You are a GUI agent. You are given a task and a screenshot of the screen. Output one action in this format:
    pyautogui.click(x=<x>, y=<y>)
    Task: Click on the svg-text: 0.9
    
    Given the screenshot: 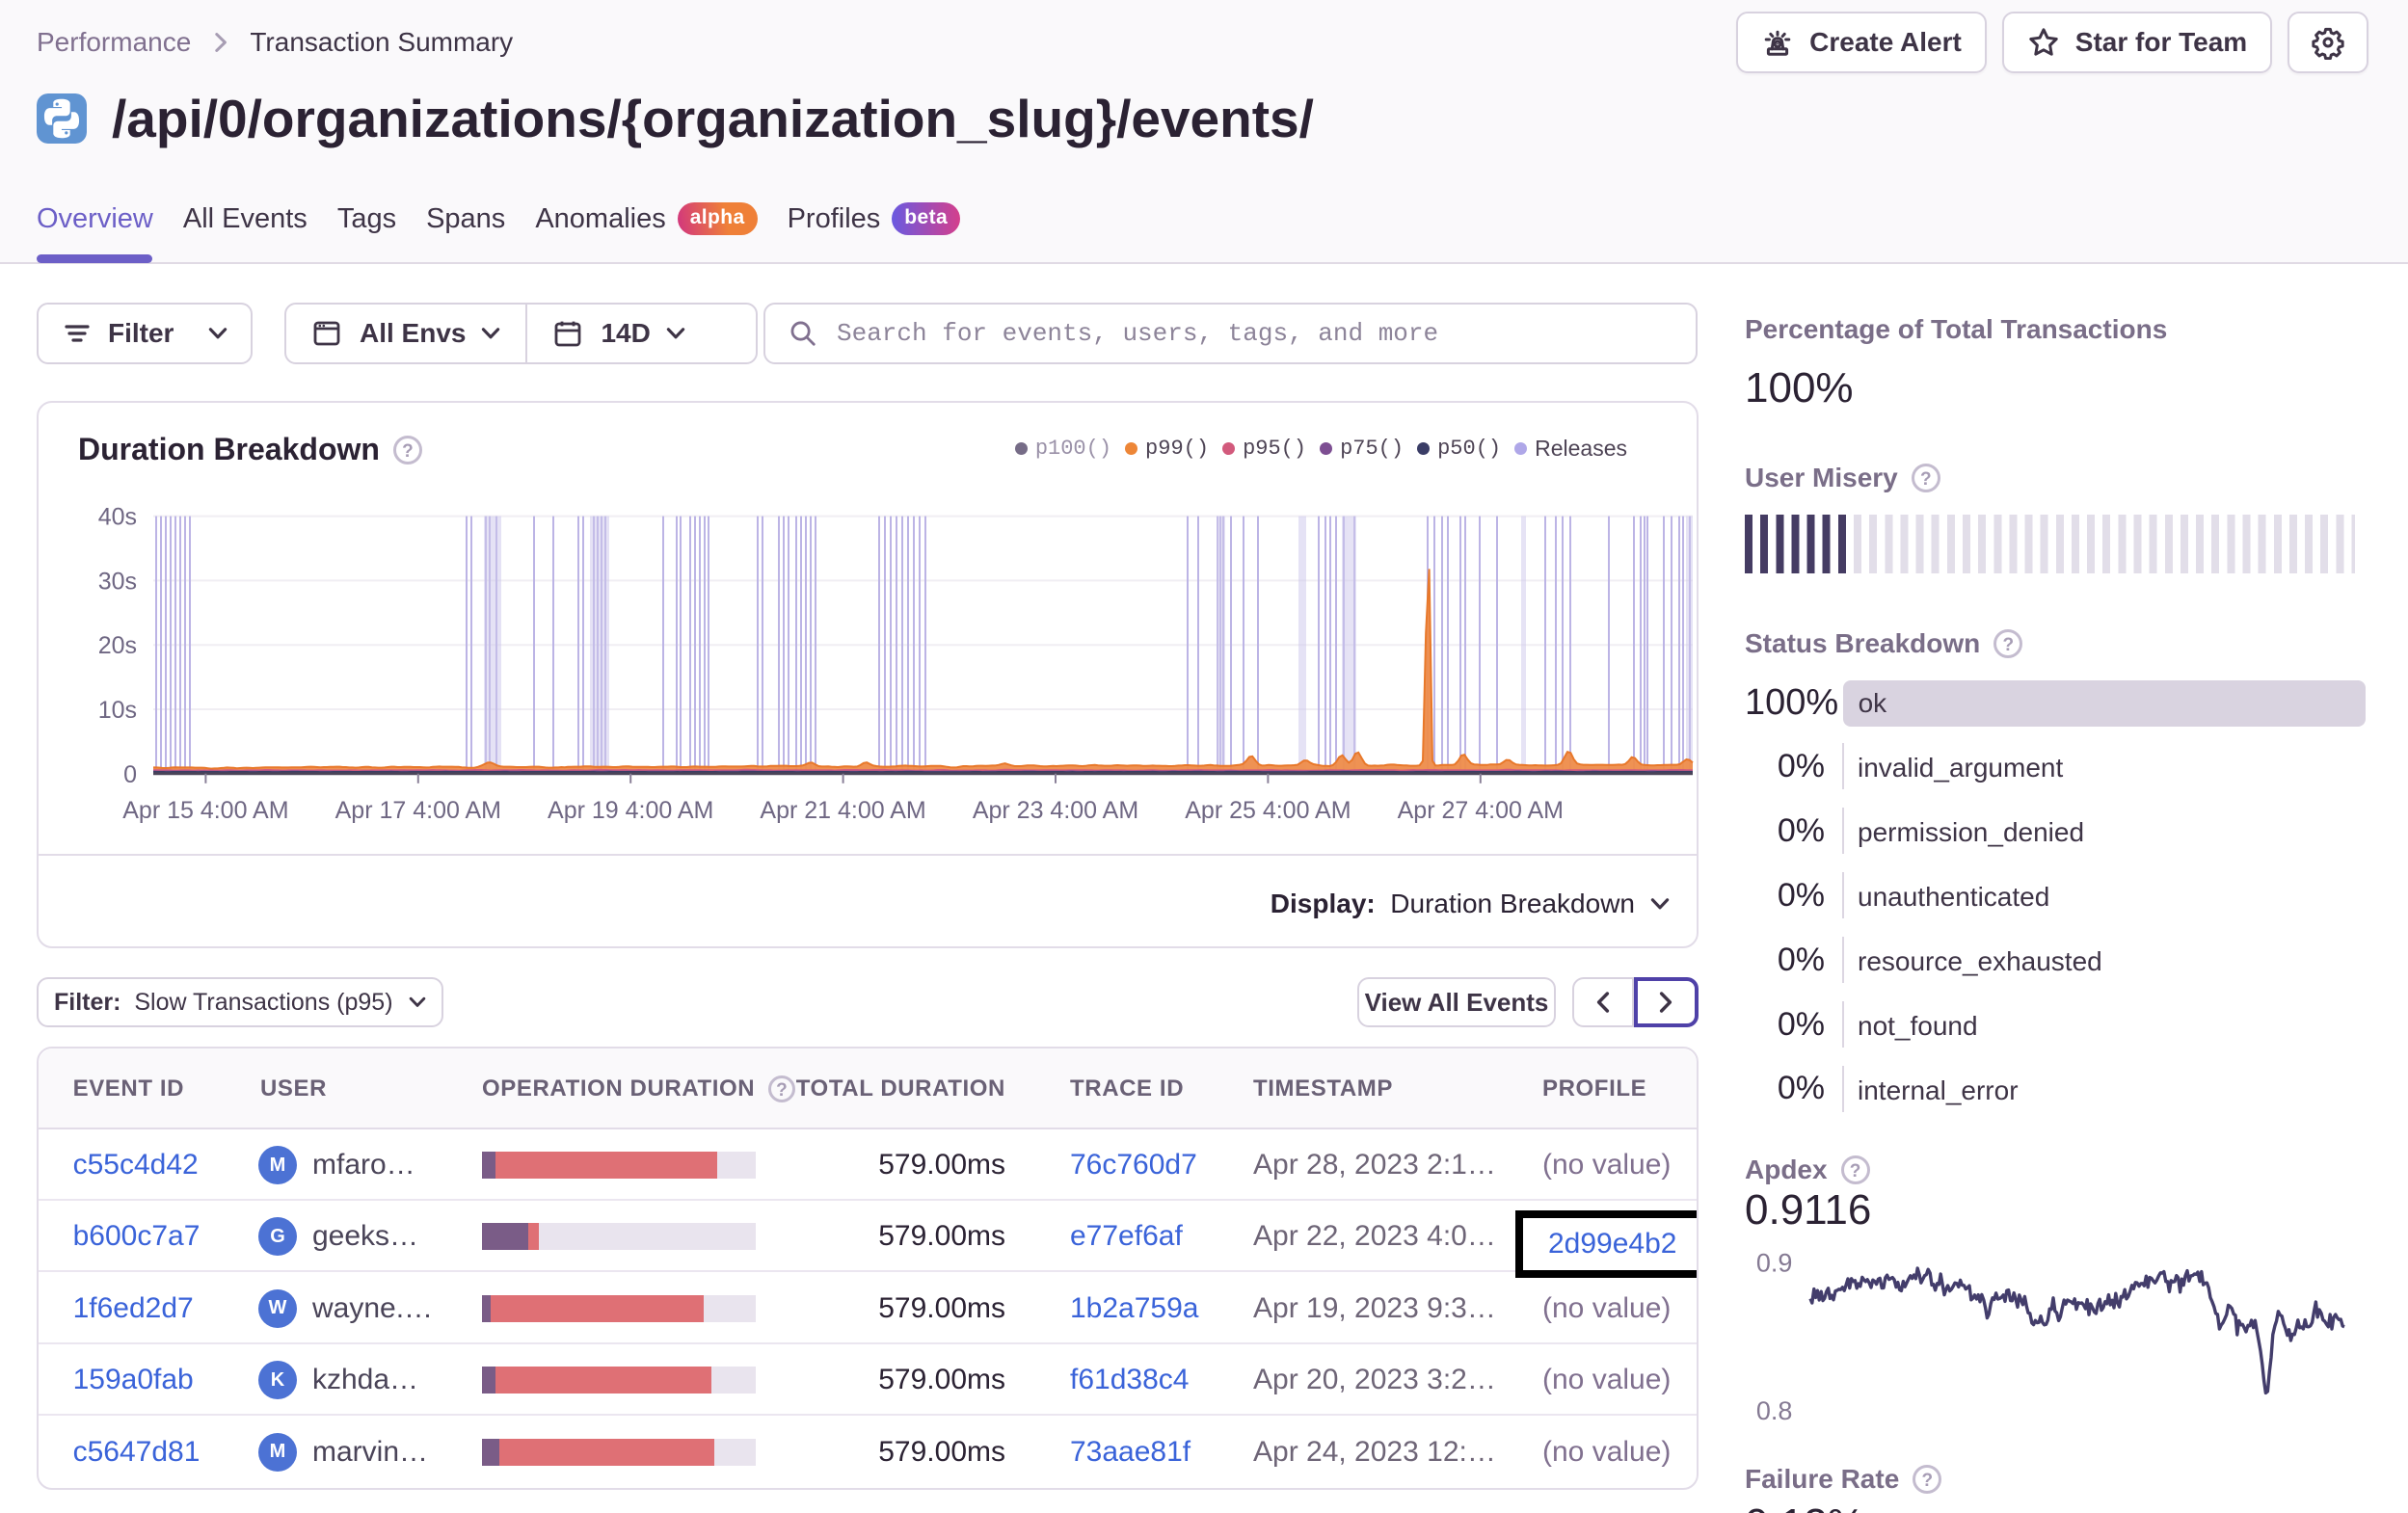 What is the action you would take?
    pyautogui.click(x=1774, y=1262)
    